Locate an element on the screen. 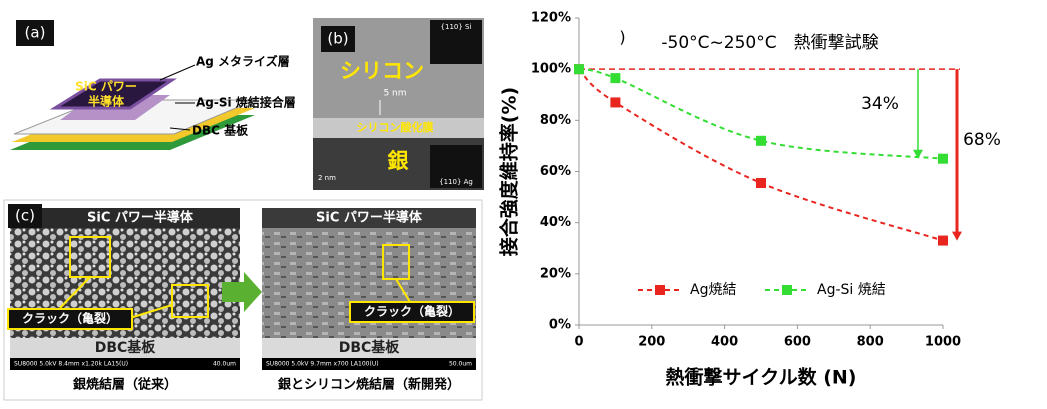 The height and width of the screenshot is (409, 1047). panel-label: (b) is located at coordinates (337, 39).